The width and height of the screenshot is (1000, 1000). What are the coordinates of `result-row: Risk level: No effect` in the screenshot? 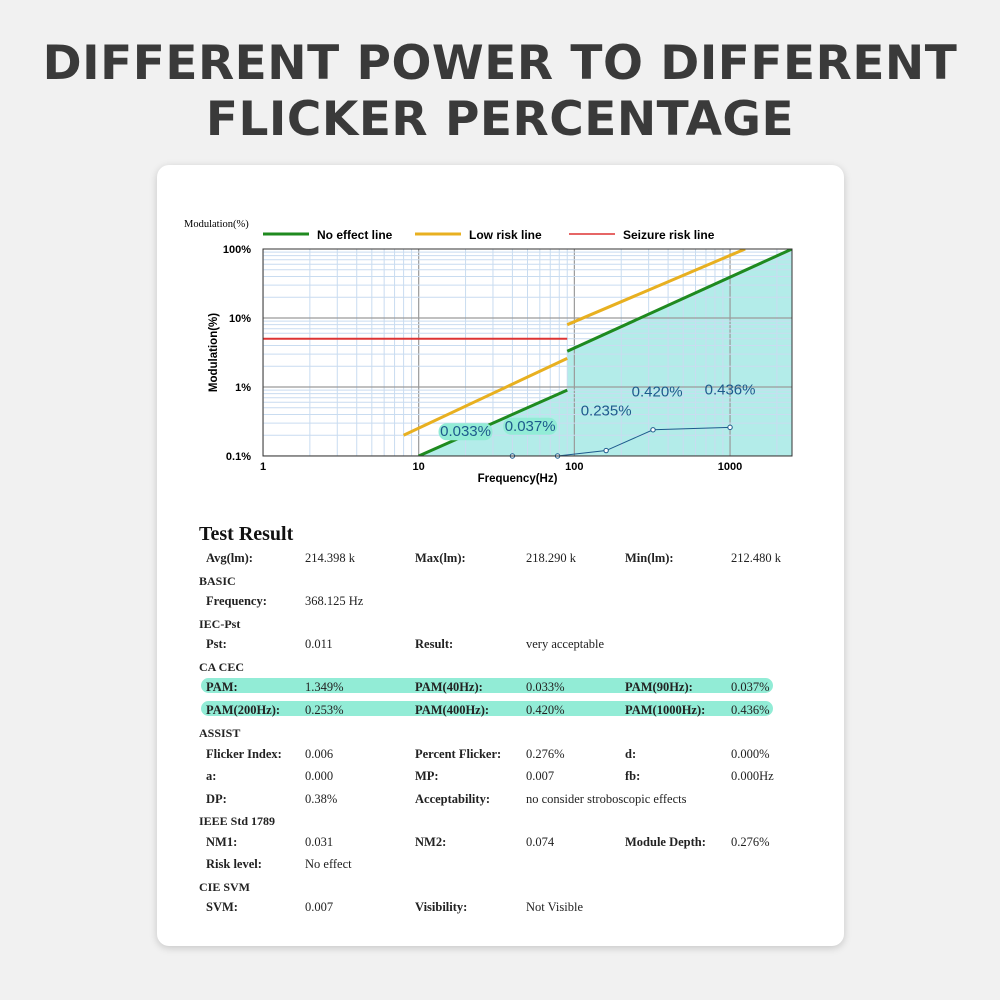 It's located at (509, 866).